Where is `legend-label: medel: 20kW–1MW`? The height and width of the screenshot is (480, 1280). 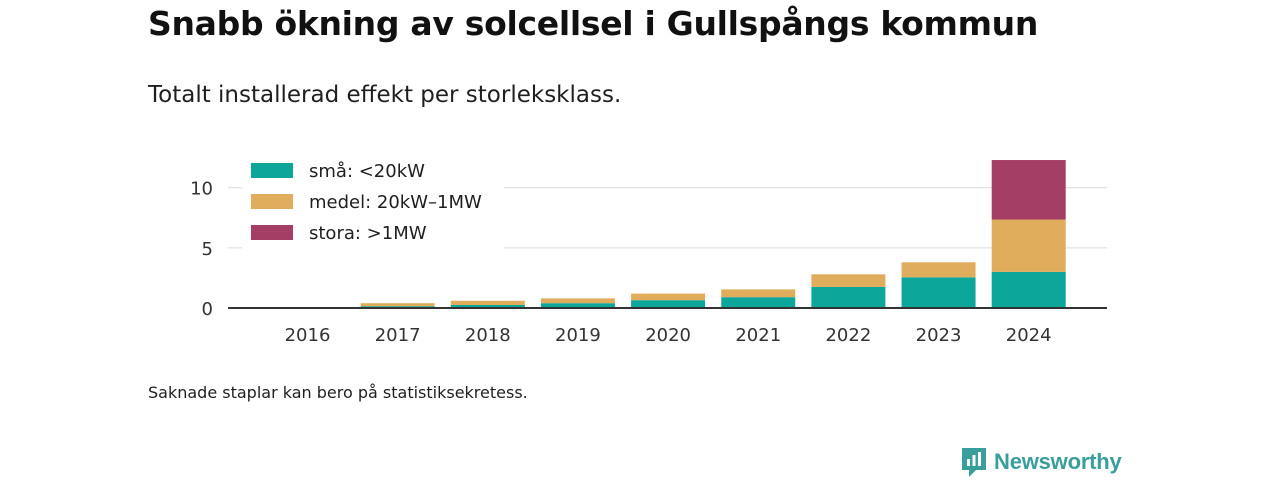
legend-label: medel: 20kW–1MW is located at coordinates (395, 202).